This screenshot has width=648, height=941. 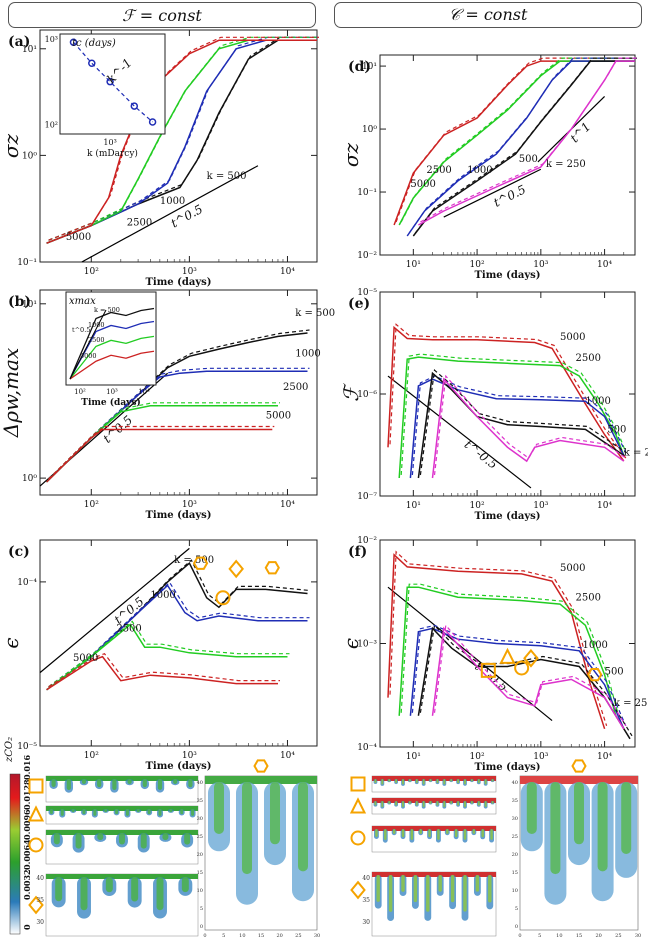 I want to click on curve-label-f-3: 500, so click(x=614, y=672).